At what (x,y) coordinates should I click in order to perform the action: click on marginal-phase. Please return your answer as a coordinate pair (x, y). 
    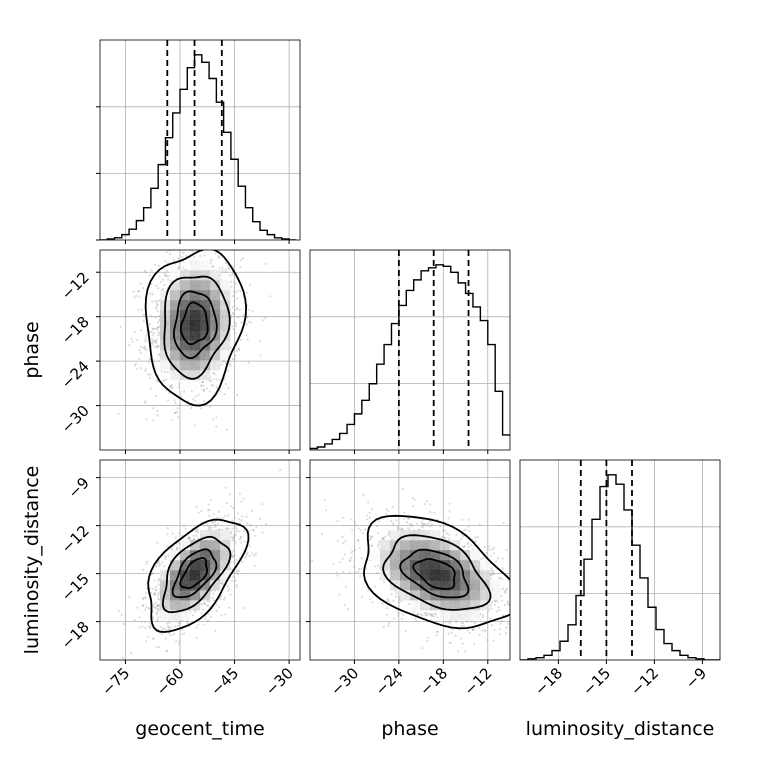
    Looking at the image, I should click on (410, 351).